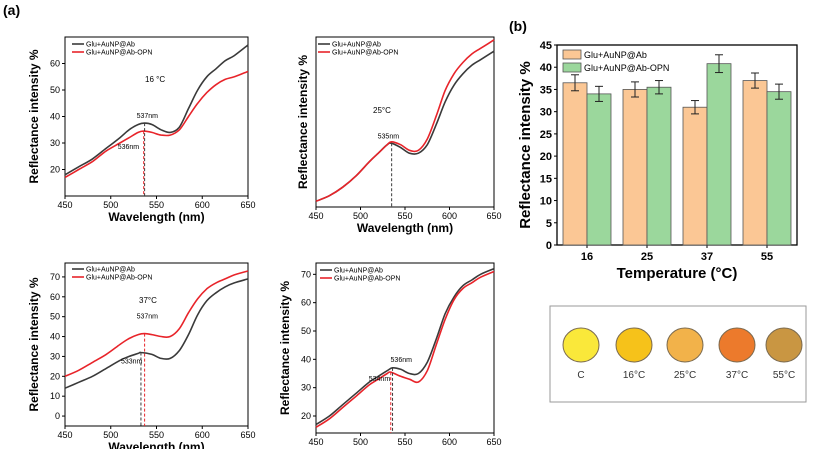 This screenshot has width=817, height=449. Describe the element at coordinates (549, 224) in the screenshot. I see `bar-y-tick-label: 5` at that location.